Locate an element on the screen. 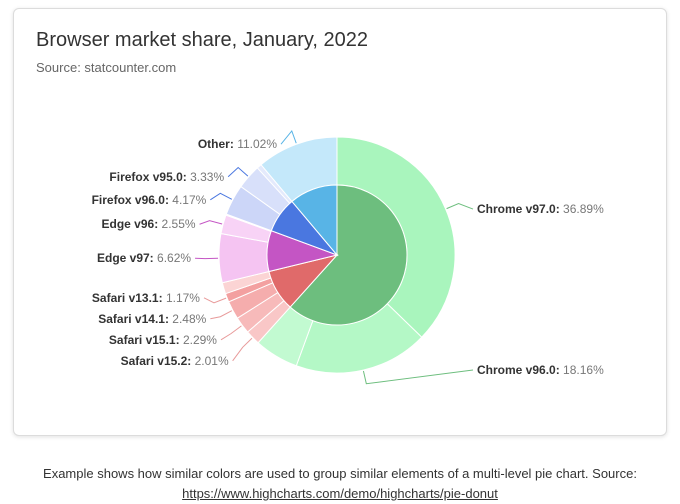 The image size is (680, 504). leader-line-edge-v96 is located at coordinates (211, 223).